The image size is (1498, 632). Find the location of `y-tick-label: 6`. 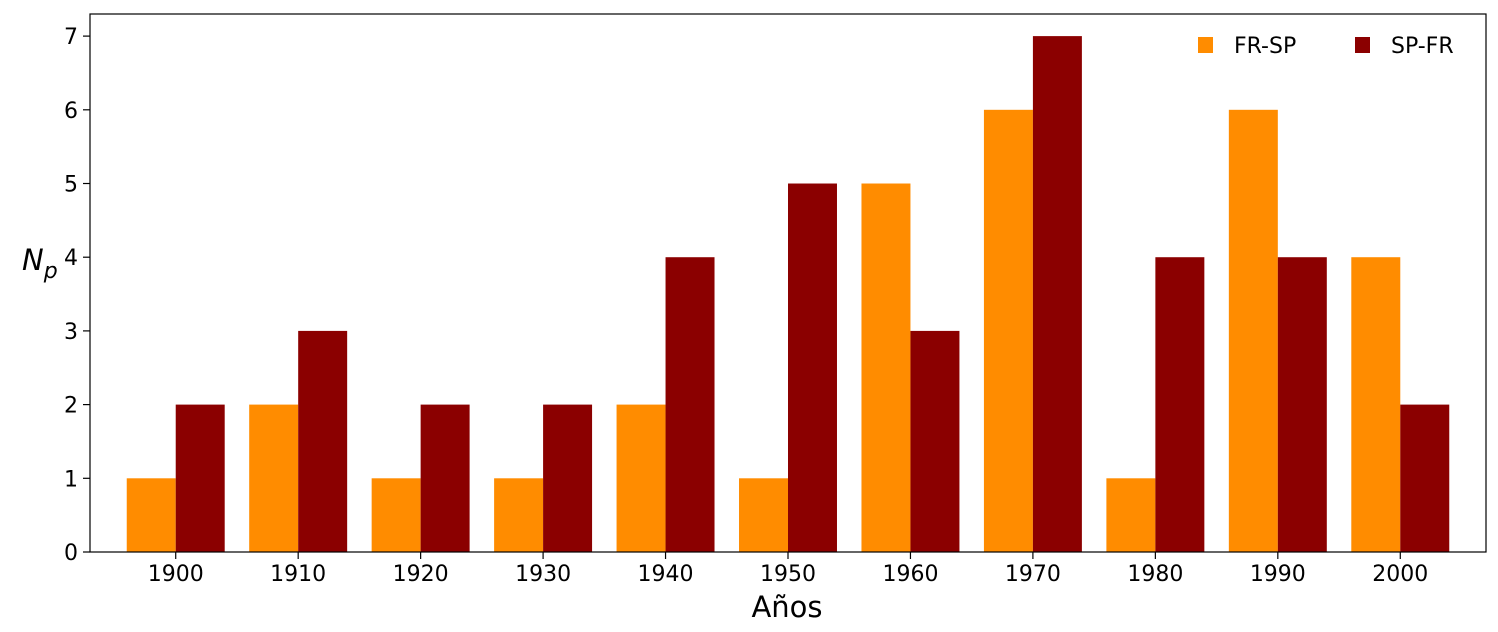

y-tick-label: 6 is located at coordinates (71, 111).